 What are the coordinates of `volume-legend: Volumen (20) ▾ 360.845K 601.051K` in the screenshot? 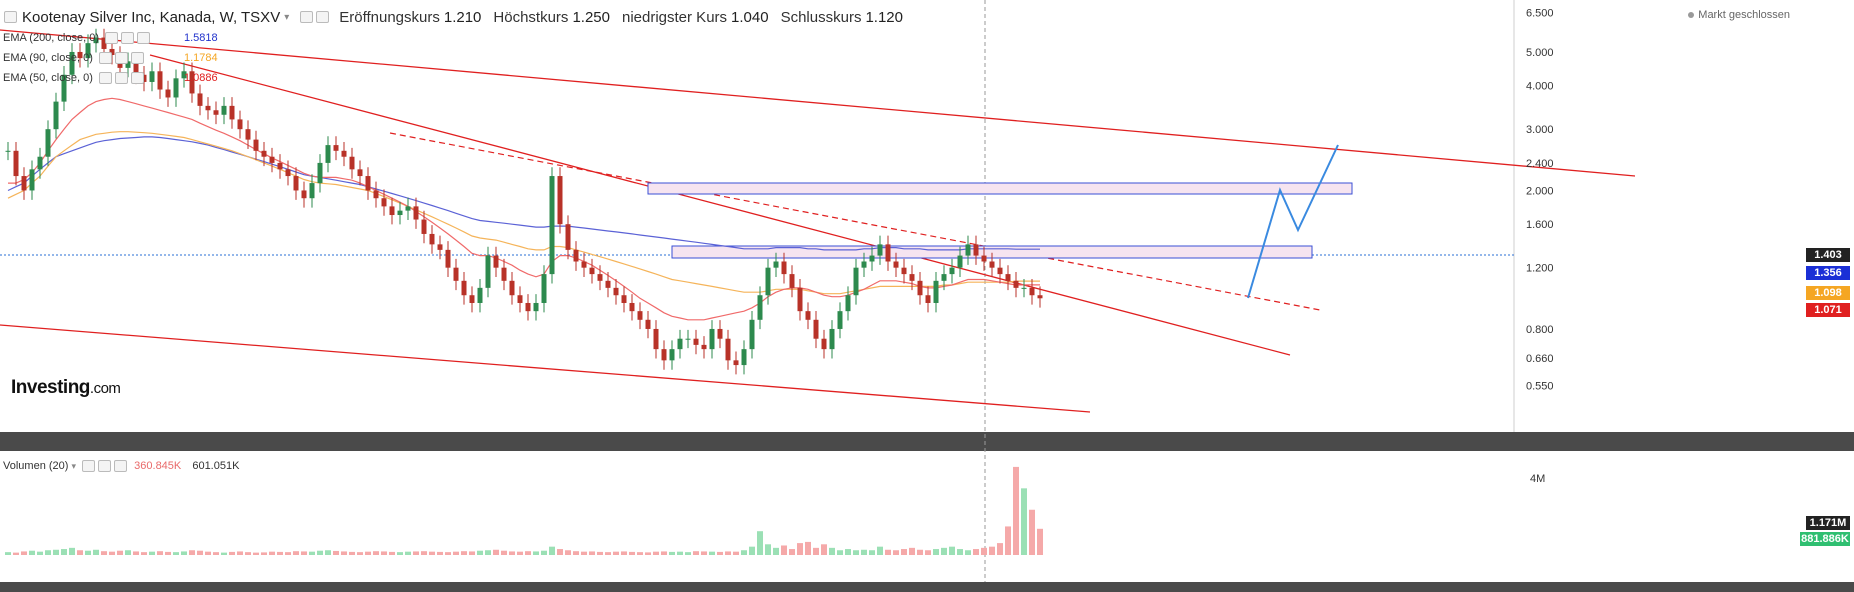 It's located at (121, 466).